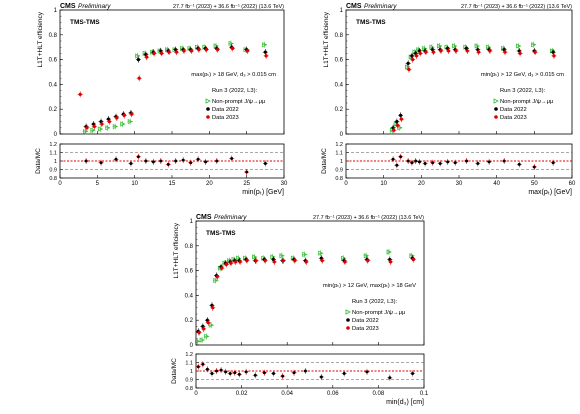 Image resolution: width=580 pixels, height=414 pixels. I want to click on x-tick-label: 5, so click(98, 184).